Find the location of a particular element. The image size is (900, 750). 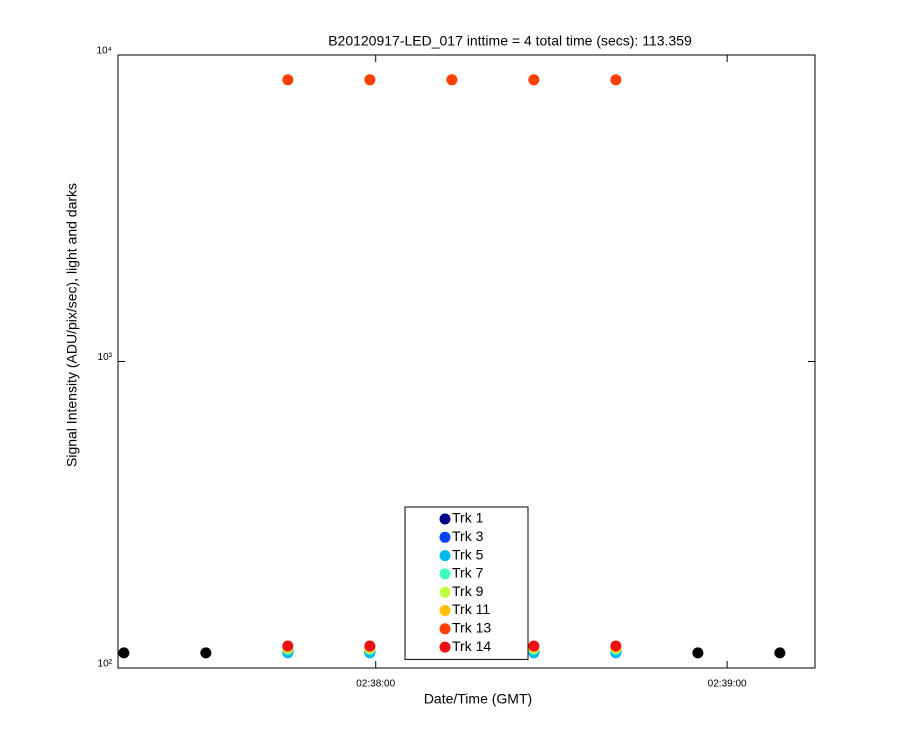

legend-label: Trk 11 is located at coordinates (471, 609).